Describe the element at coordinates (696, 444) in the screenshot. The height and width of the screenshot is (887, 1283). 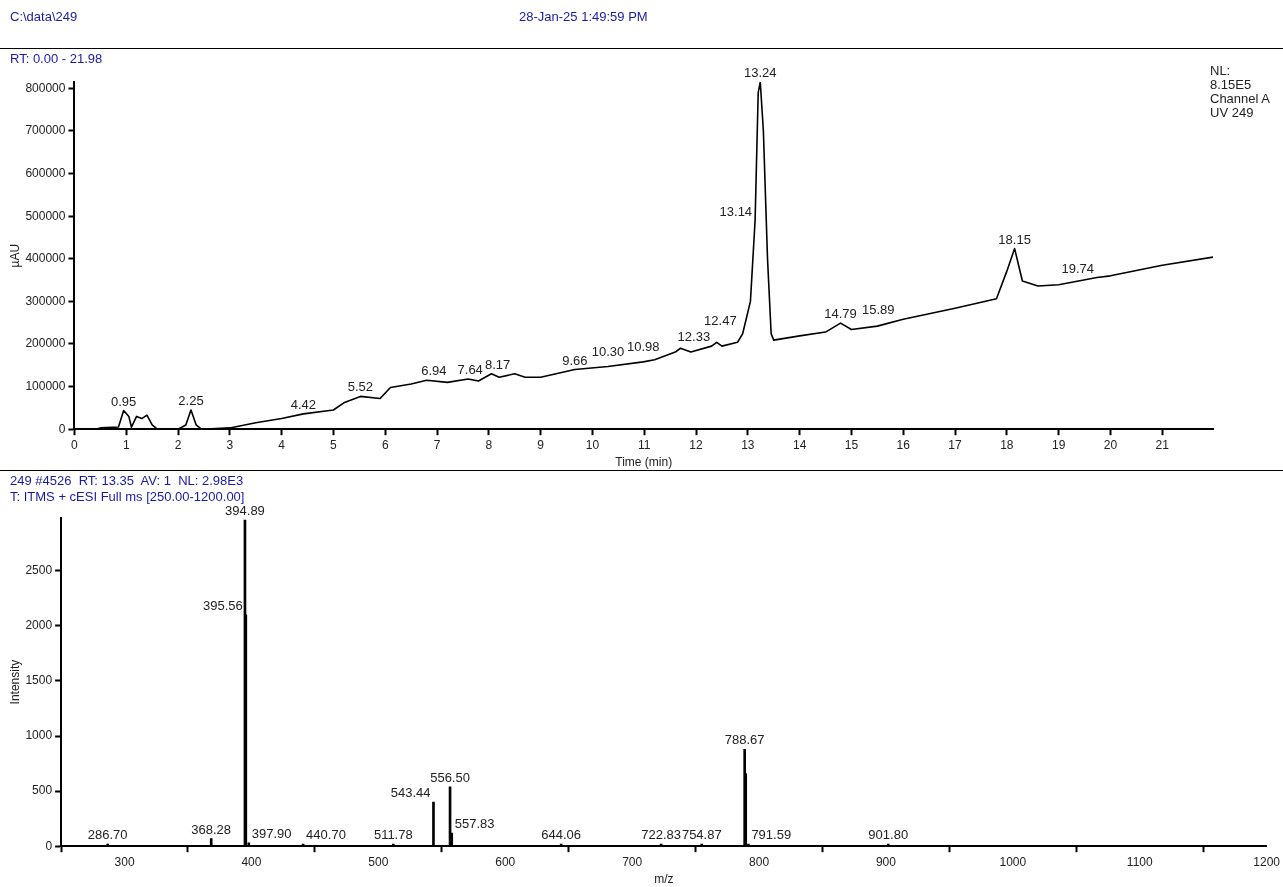
I see `x-tick-label: 12` at that location.